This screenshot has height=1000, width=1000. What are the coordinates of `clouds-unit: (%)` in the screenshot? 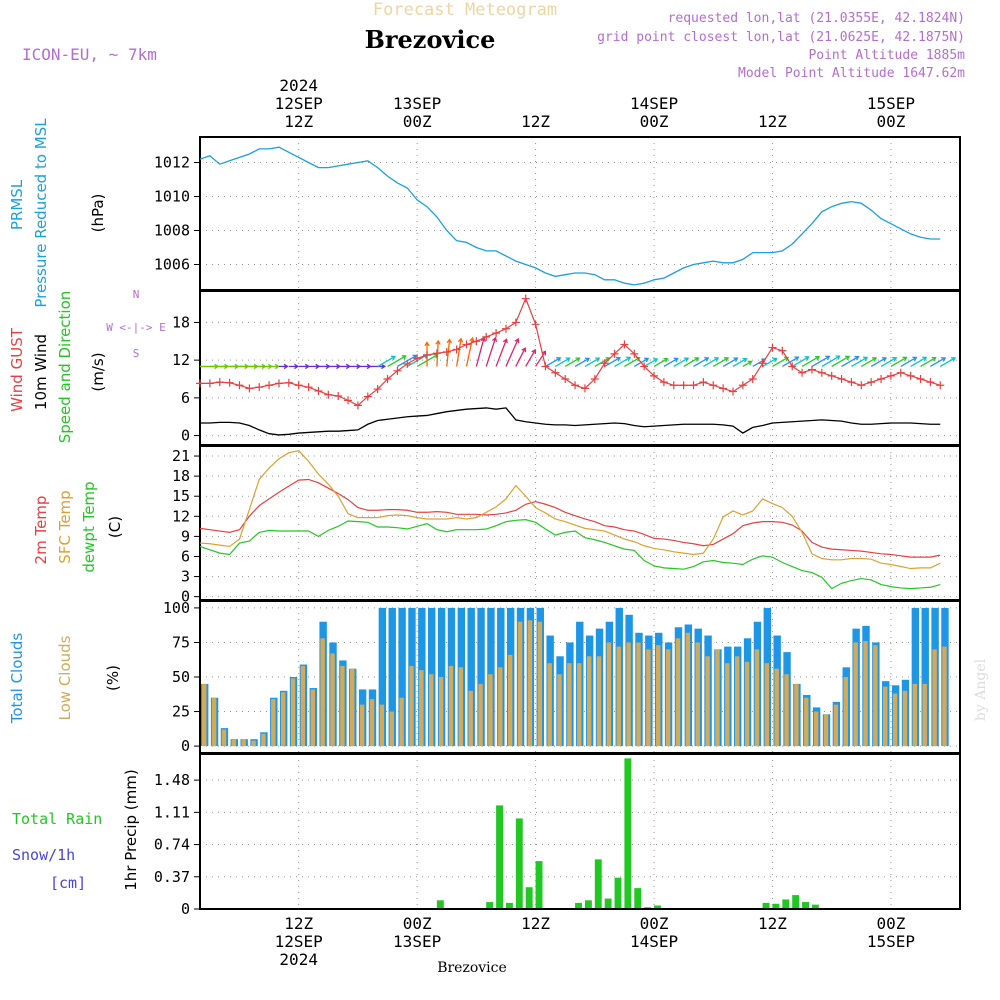 It's located at (113, 678).